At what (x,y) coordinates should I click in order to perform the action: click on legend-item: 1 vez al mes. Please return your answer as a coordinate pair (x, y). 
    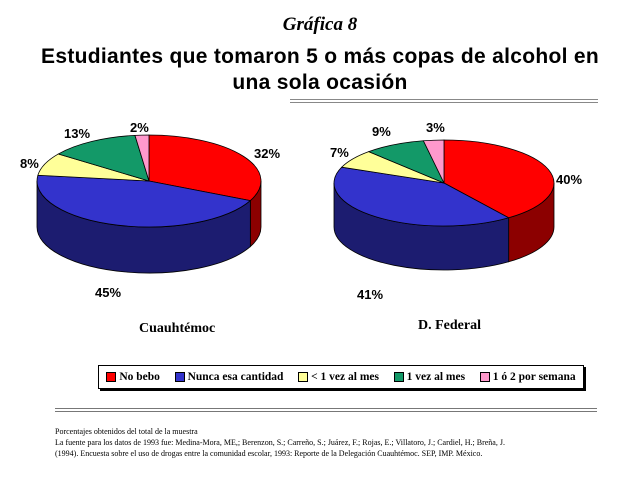
    Looking at the image, I should click on (429, 377).